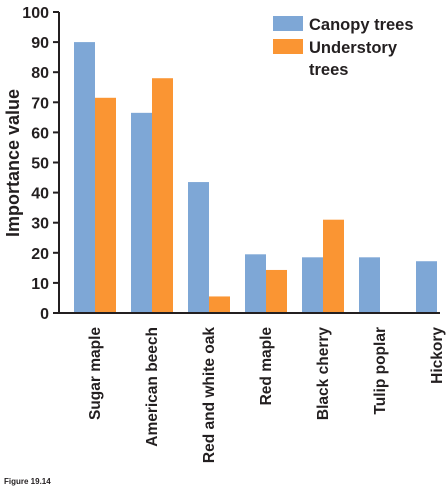  What do you see at coordinates (40, 43) in the screenshot?
I see `y-tick-label: 90` at bounding box center [40, 43].